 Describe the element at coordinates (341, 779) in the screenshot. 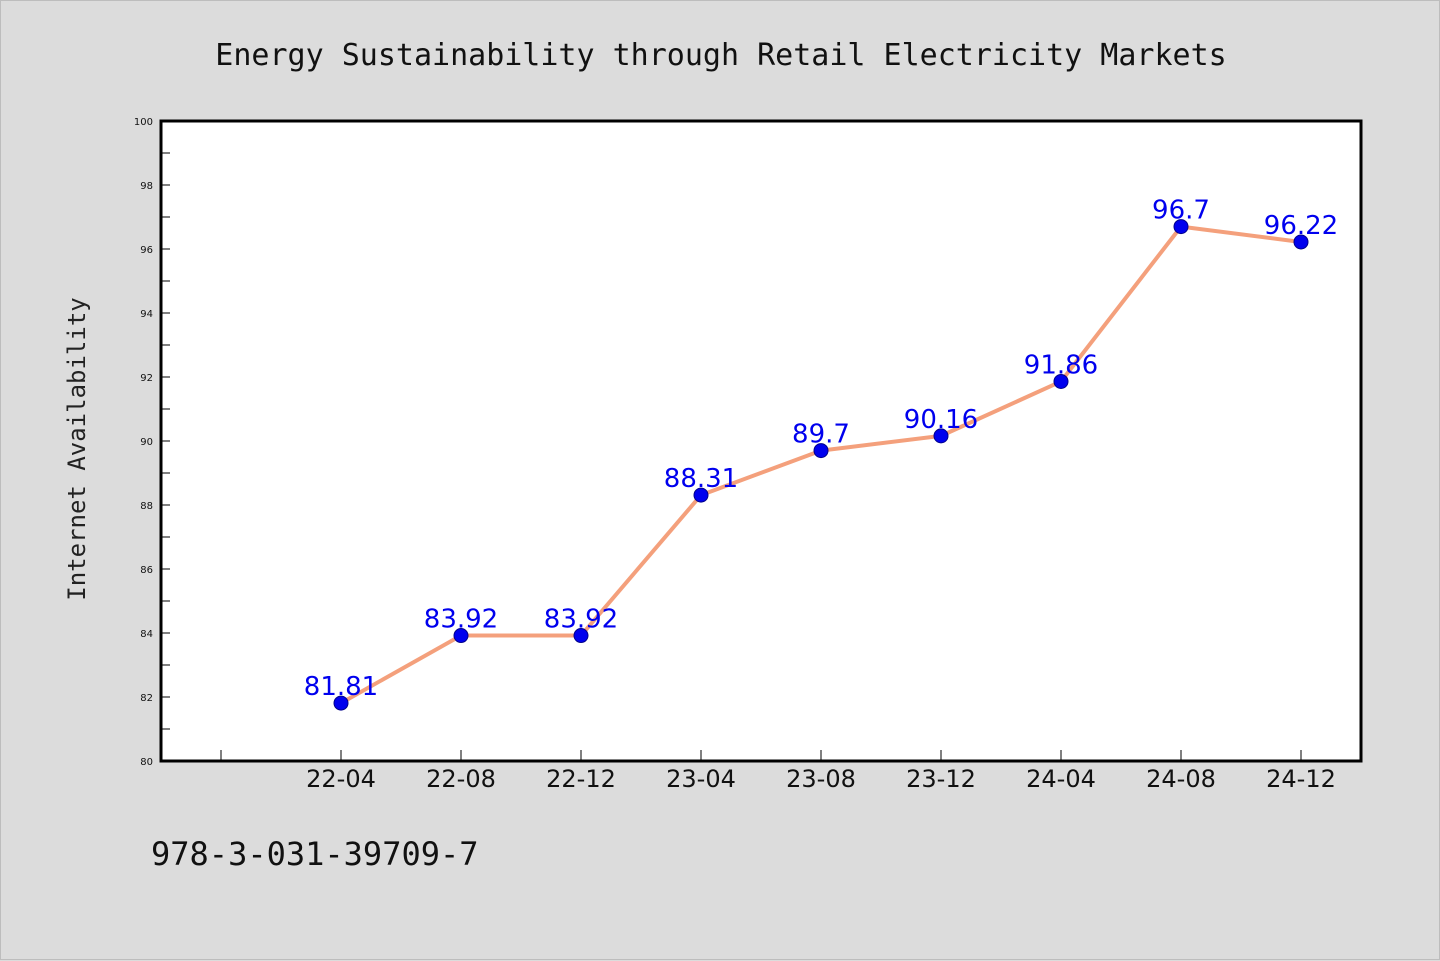

I see `x-tick-label: 22-04` at that location.